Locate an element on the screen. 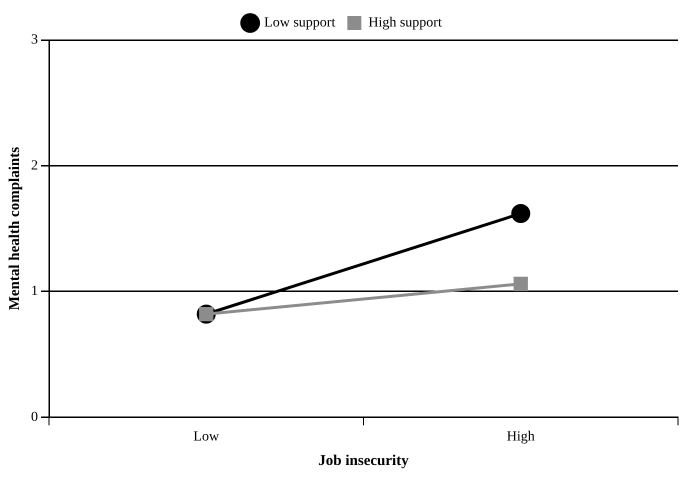 This screenshot has height=478, width=689. y-tick-label: 0 is located at coordinates (34, 417).